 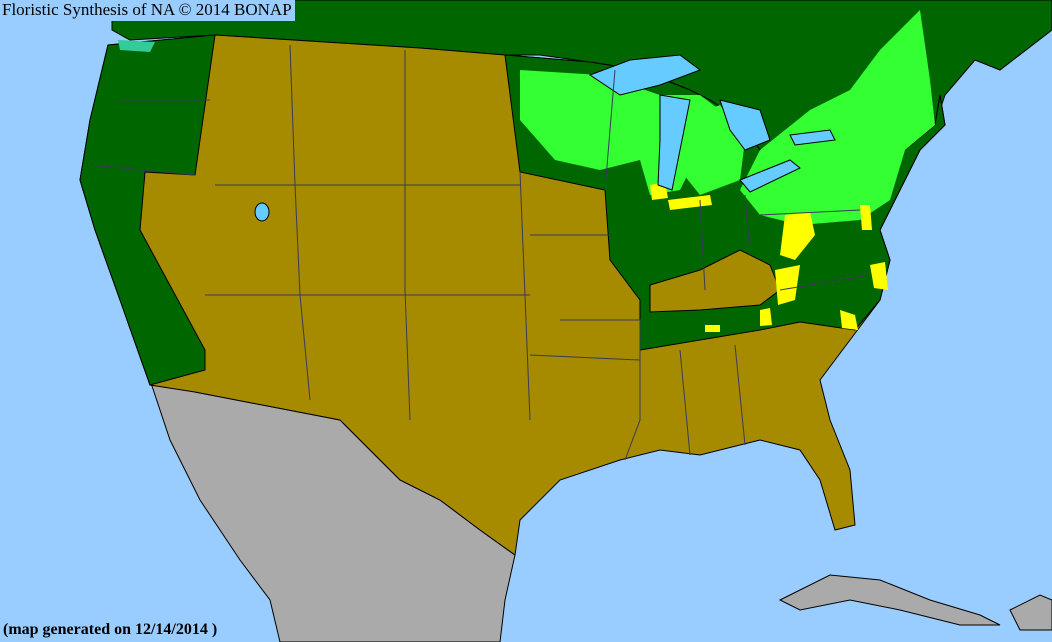 I want to click on map-generated-date: (map generated on 12/14/2014 ), so click(x=110, y=629).